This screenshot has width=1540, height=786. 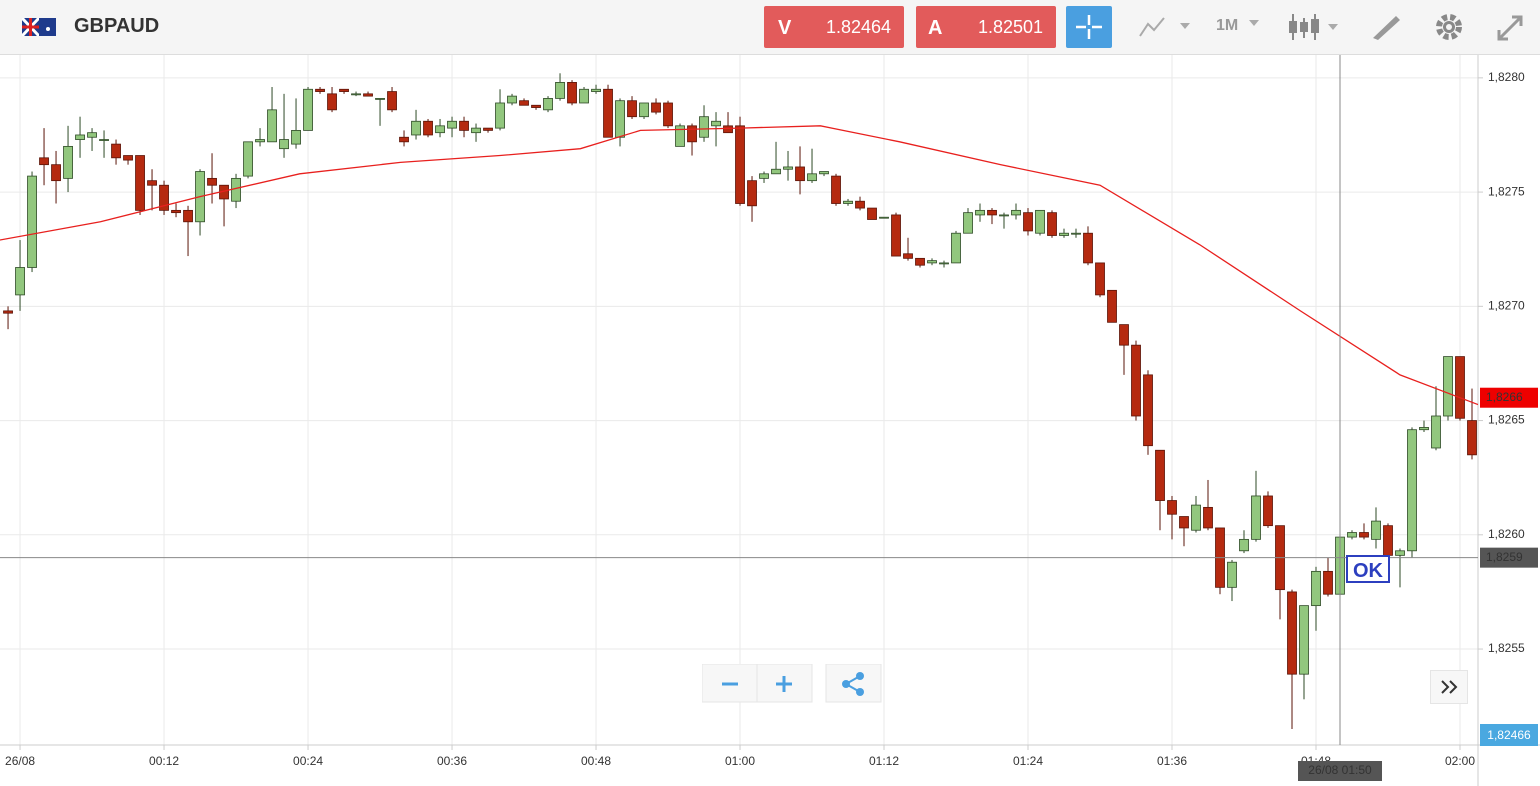 I want to click on share-button, so click(x=853, y=683).